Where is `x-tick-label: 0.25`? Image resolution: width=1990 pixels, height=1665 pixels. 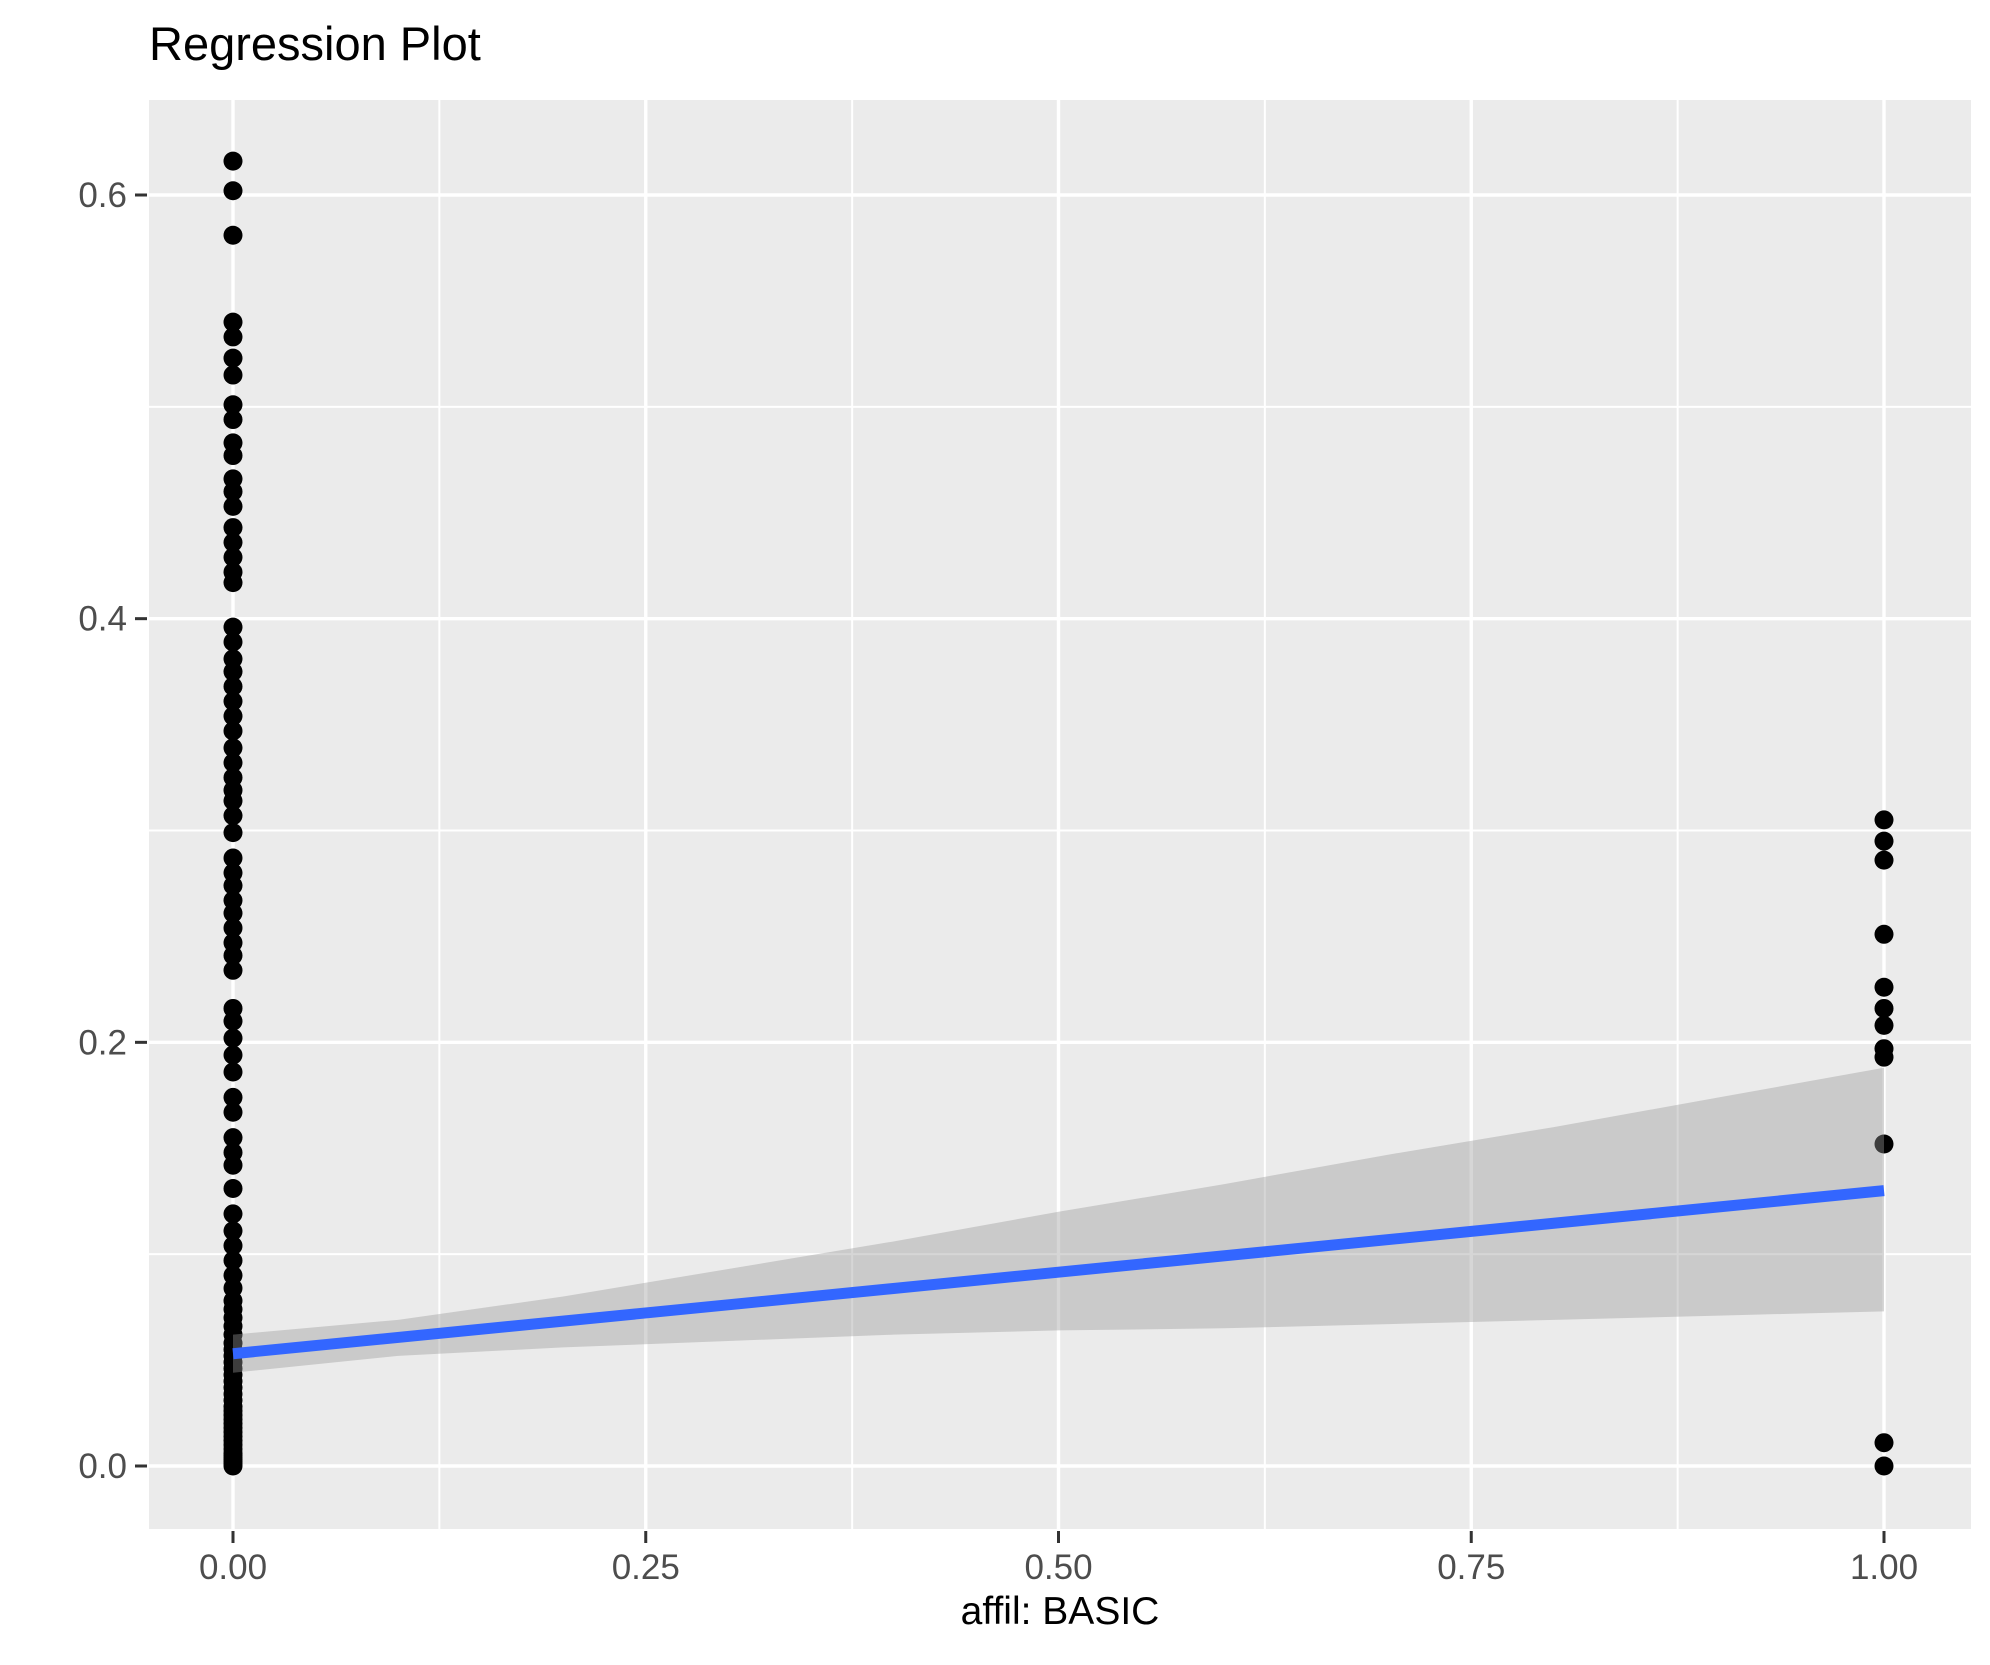
x-tick-label: 0.25 is located at coordinates (646, 1567).